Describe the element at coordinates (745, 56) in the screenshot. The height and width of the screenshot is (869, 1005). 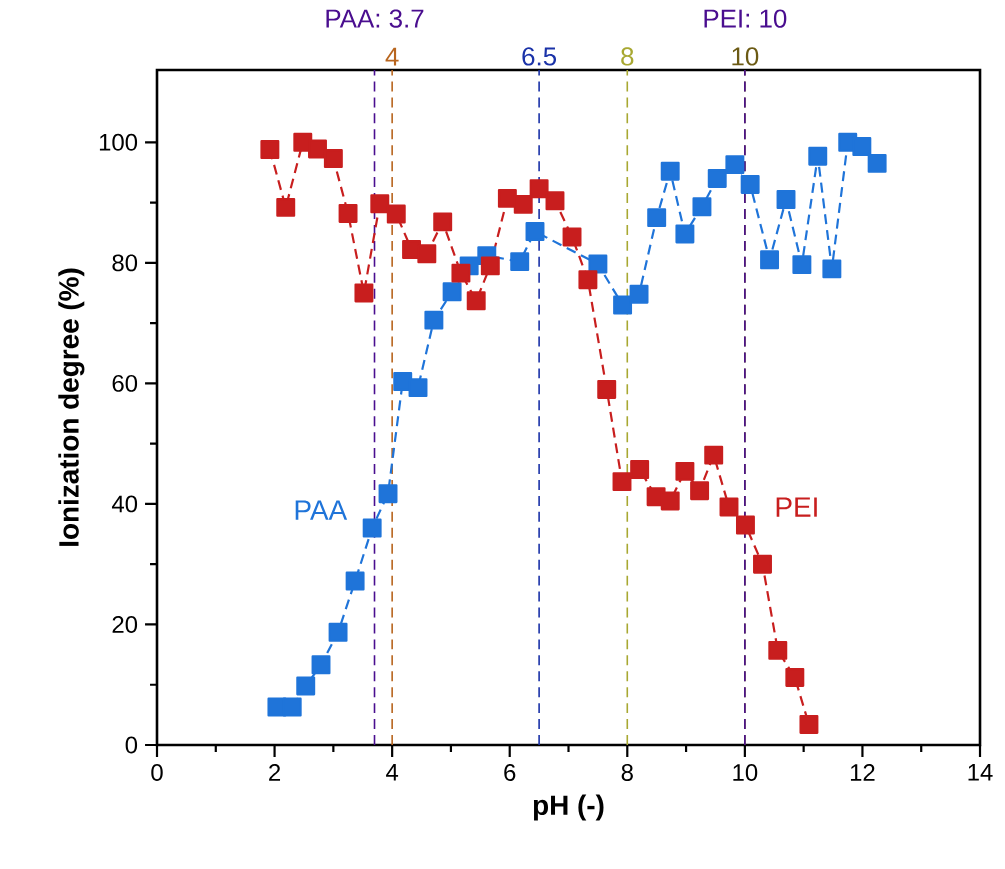
I see `ref-line-label: 10` at that location.